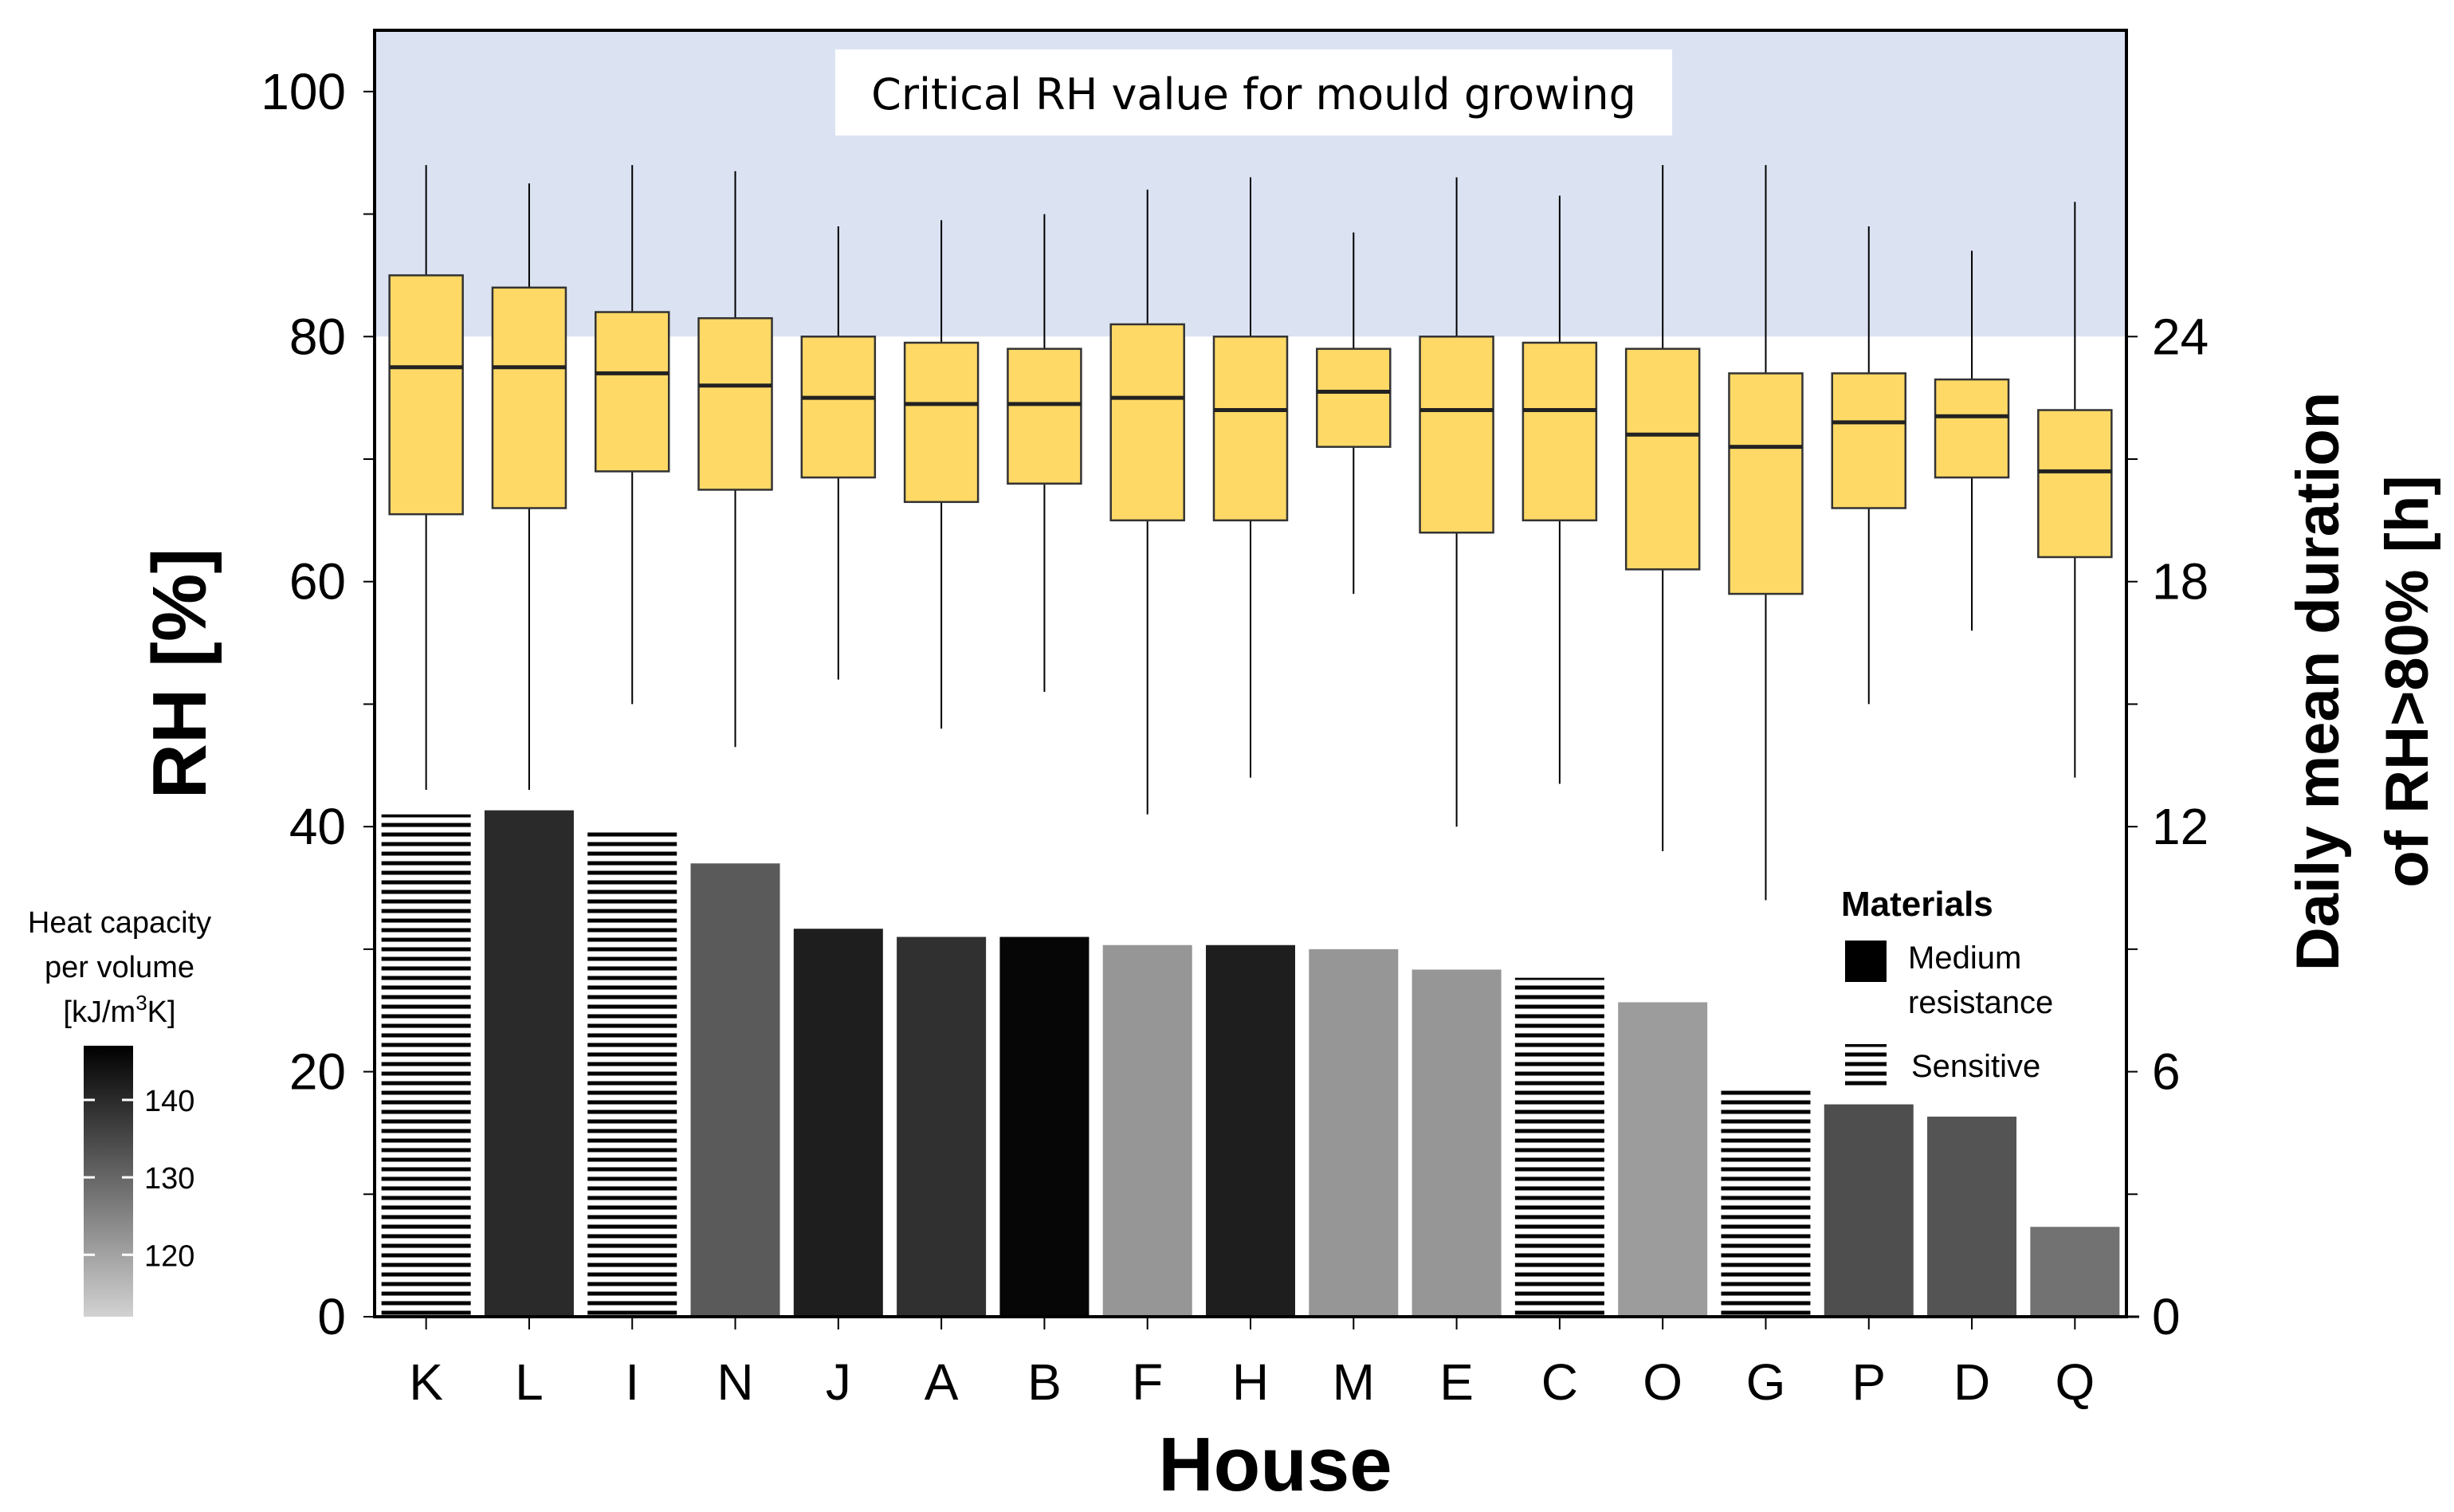  I want to click on colorbar-ticks: 120 130 140, so click(139, 1179).